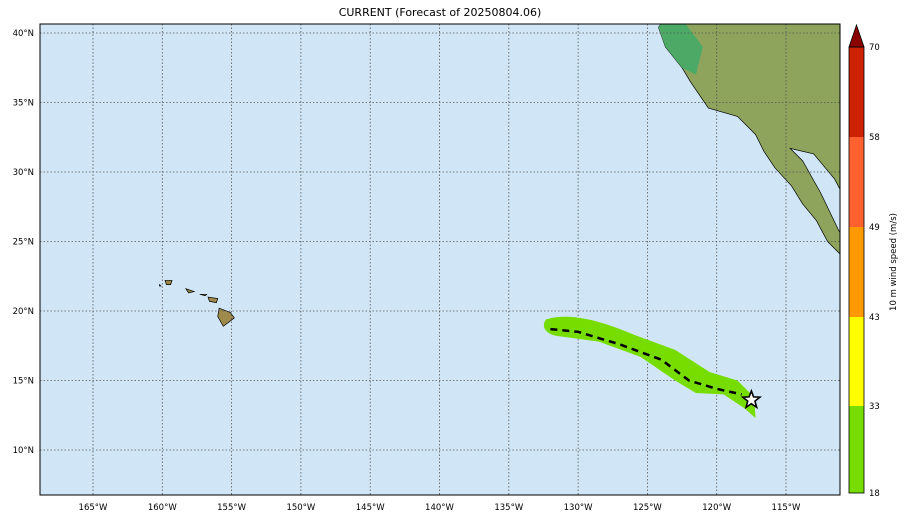  I want to click on lon-tick-label: 155°W, so click(231, 508).